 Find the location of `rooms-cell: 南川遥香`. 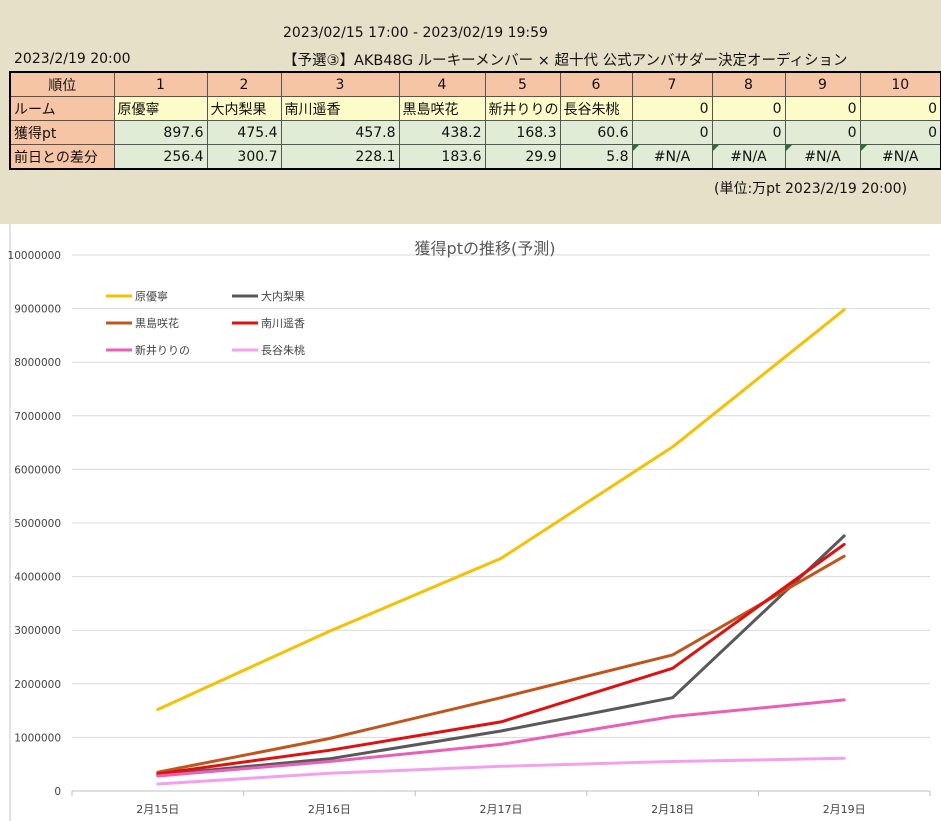

rooms-cell: 南川遥香 is located at coordinates (340, 108).